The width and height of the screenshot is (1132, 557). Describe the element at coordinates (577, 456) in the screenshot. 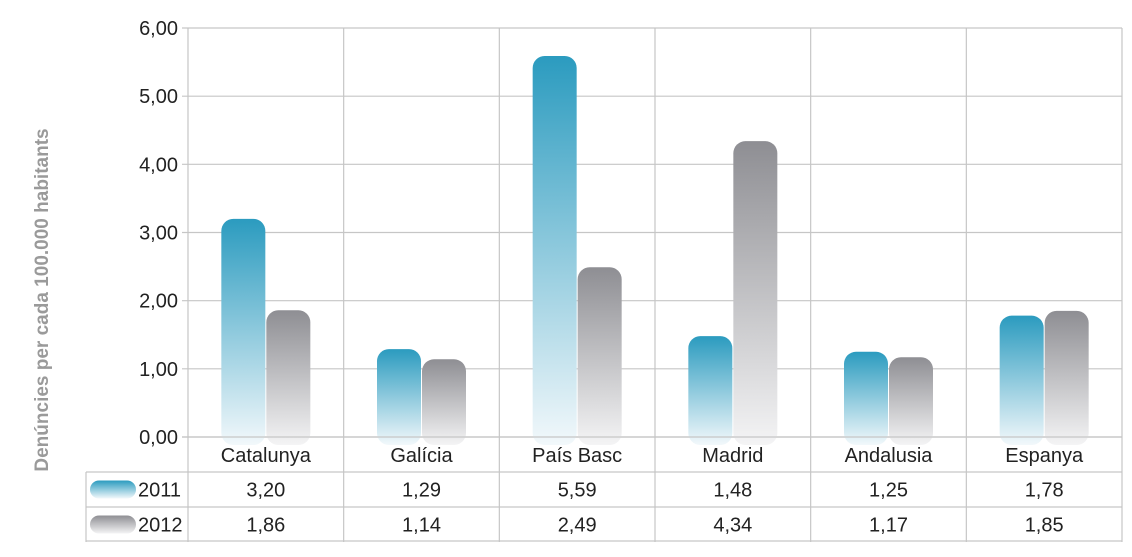

I see `x-tick-label: País Basc` at that location.